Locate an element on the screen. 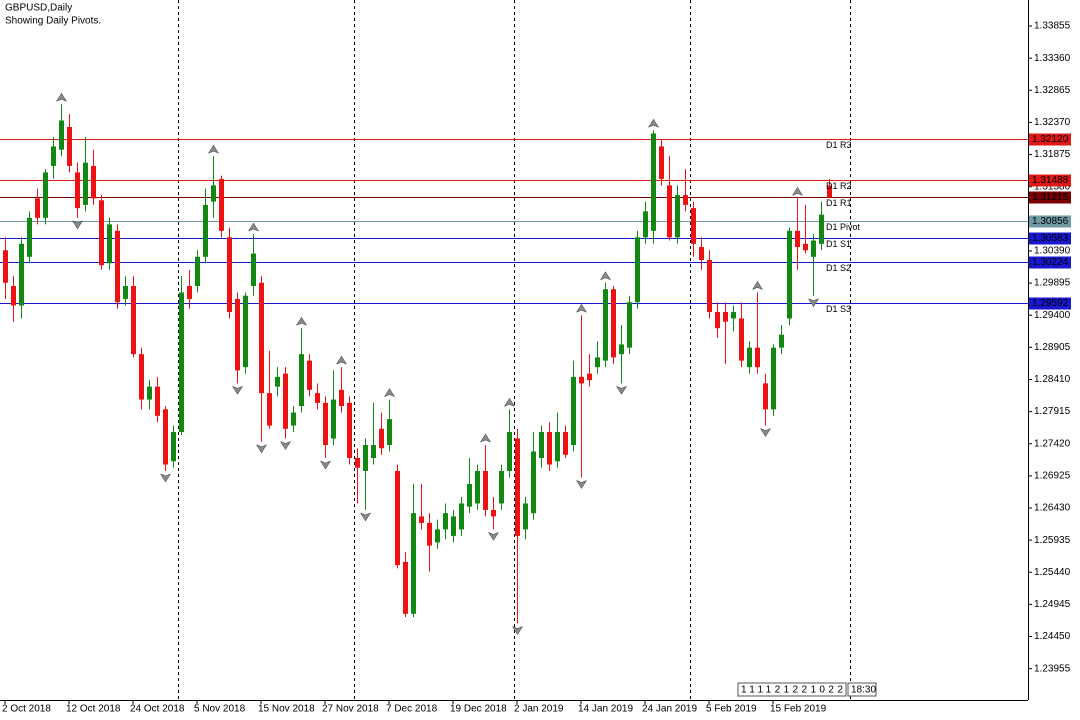  x-tick-label: 2 Oct 2018 is located at coordinates (26, 709).